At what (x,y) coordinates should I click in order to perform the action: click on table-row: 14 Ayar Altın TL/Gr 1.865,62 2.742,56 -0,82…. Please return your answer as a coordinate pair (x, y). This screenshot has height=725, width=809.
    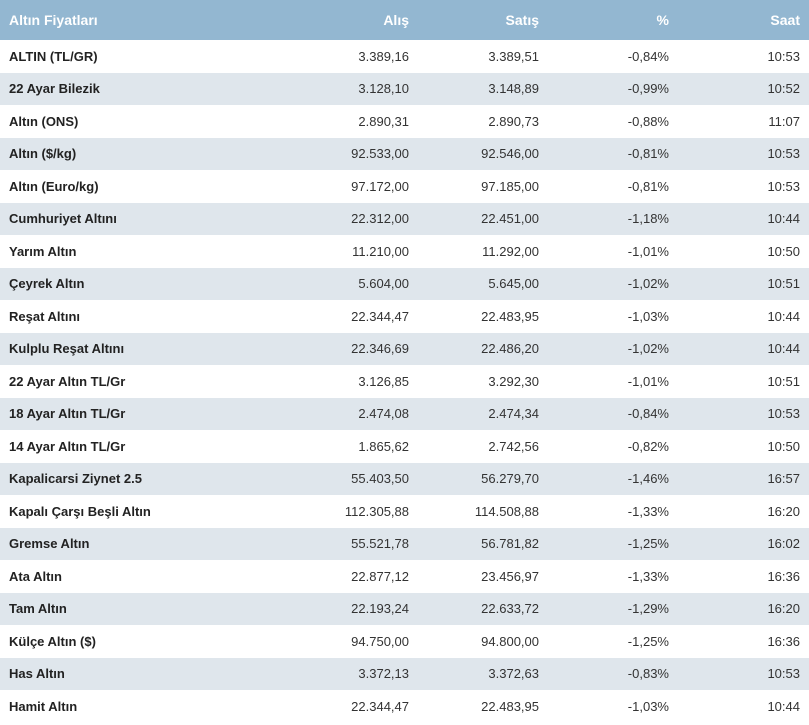
    Looking at the image, I should click on (404, 446).